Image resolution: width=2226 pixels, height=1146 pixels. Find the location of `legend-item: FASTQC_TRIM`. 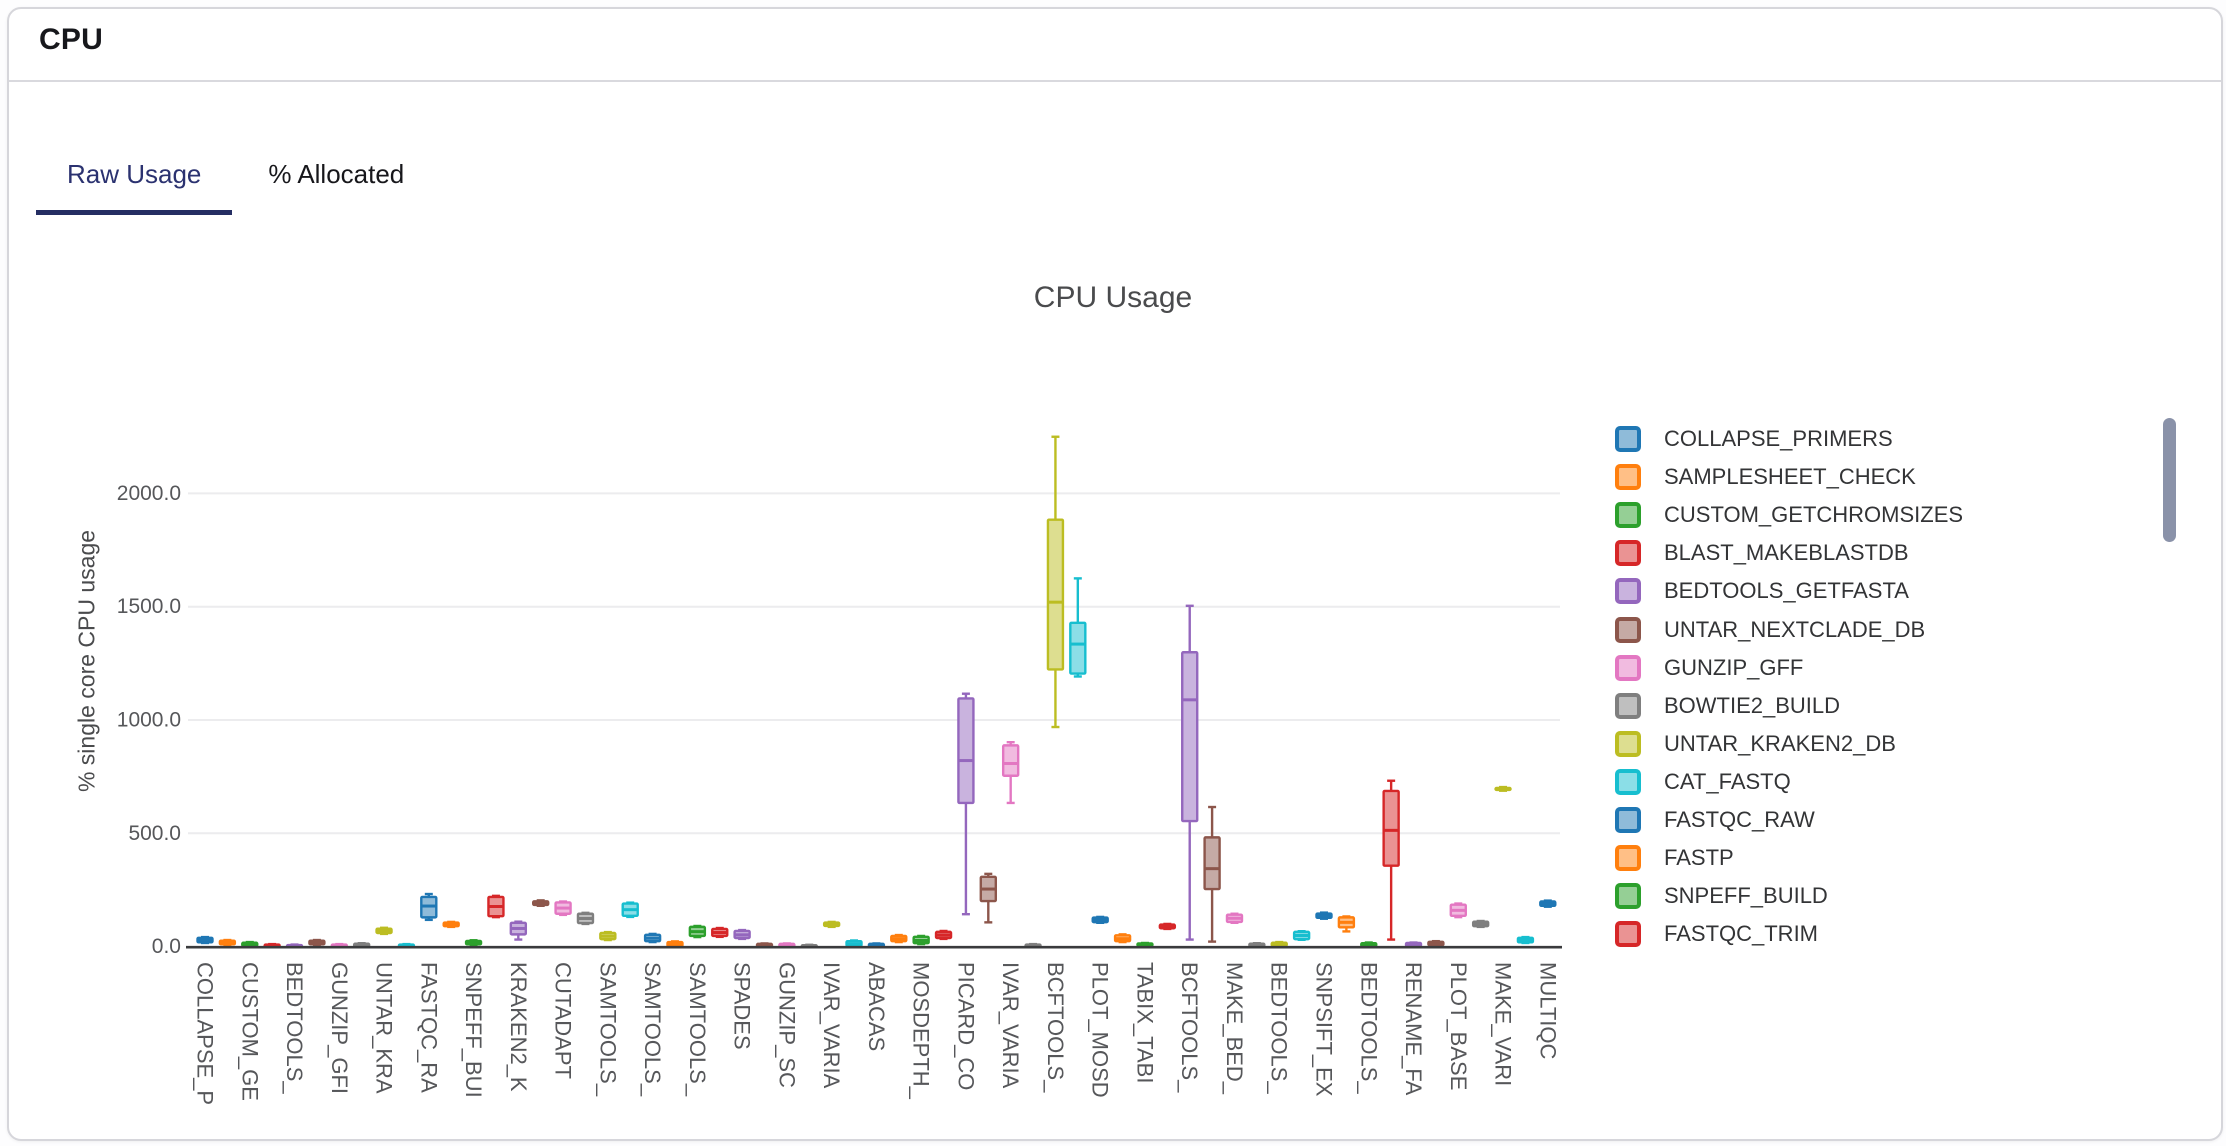

legend-item: FASTQC_TRIM is located at coordinates (1717, 934).